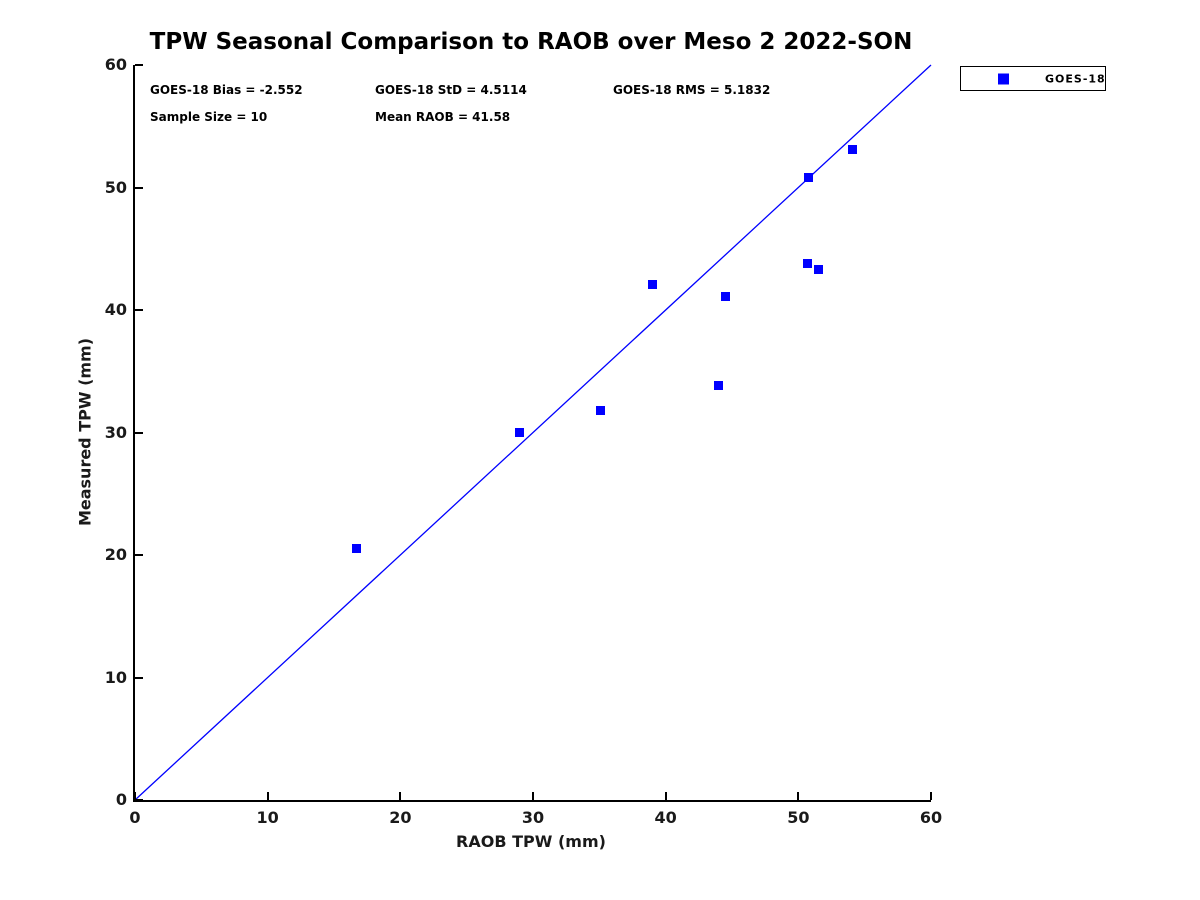 The image size is (1200, 900). Describe the element at coordinates (798, 817) in the screenshot. I see `x-tick-label: 50` at that location.